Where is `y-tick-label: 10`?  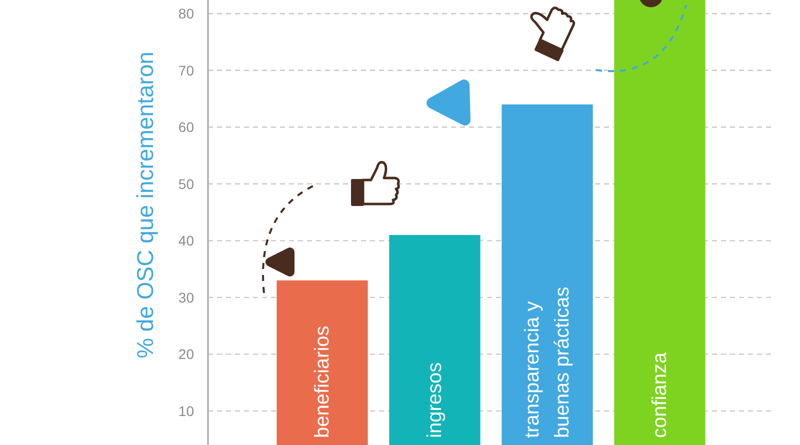
y-tick-label: 10 is located at coordinates (186, 410).